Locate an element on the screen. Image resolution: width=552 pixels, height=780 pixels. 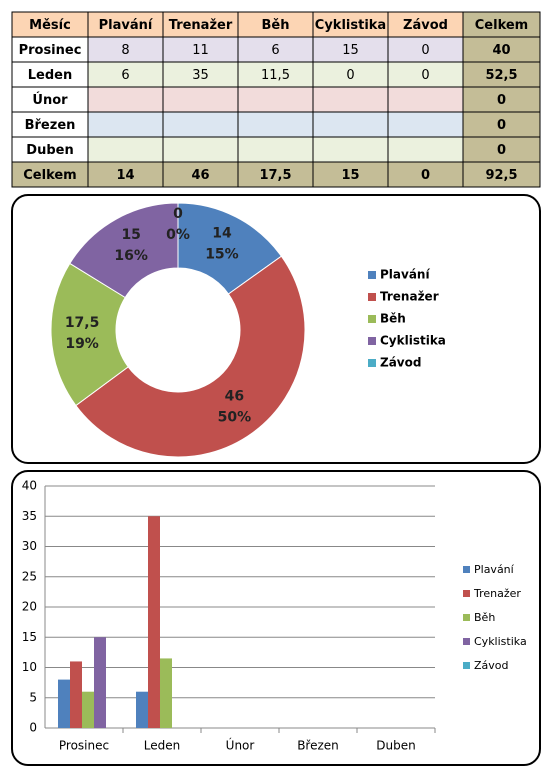
y-tick-label: 20 is located at coordinates (29, 607).